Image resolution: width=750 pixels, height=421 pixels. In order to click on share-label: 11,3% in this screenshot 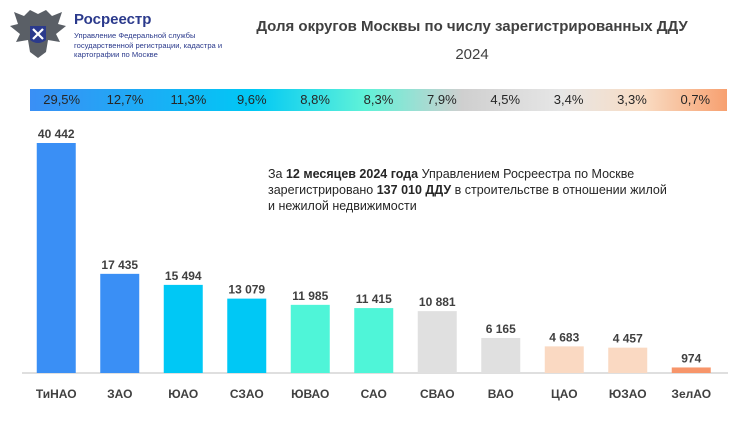, I will do `click(188, 99)`.